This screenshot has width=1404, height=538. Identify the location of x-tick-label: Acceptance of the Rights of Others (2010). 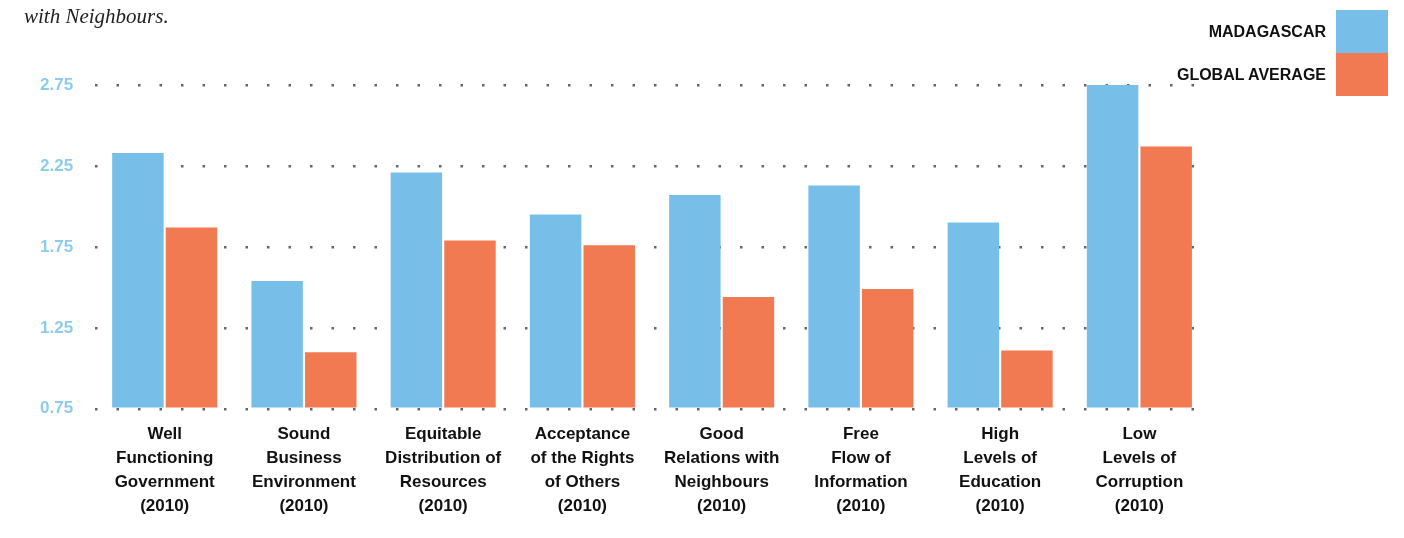
(582, 469).